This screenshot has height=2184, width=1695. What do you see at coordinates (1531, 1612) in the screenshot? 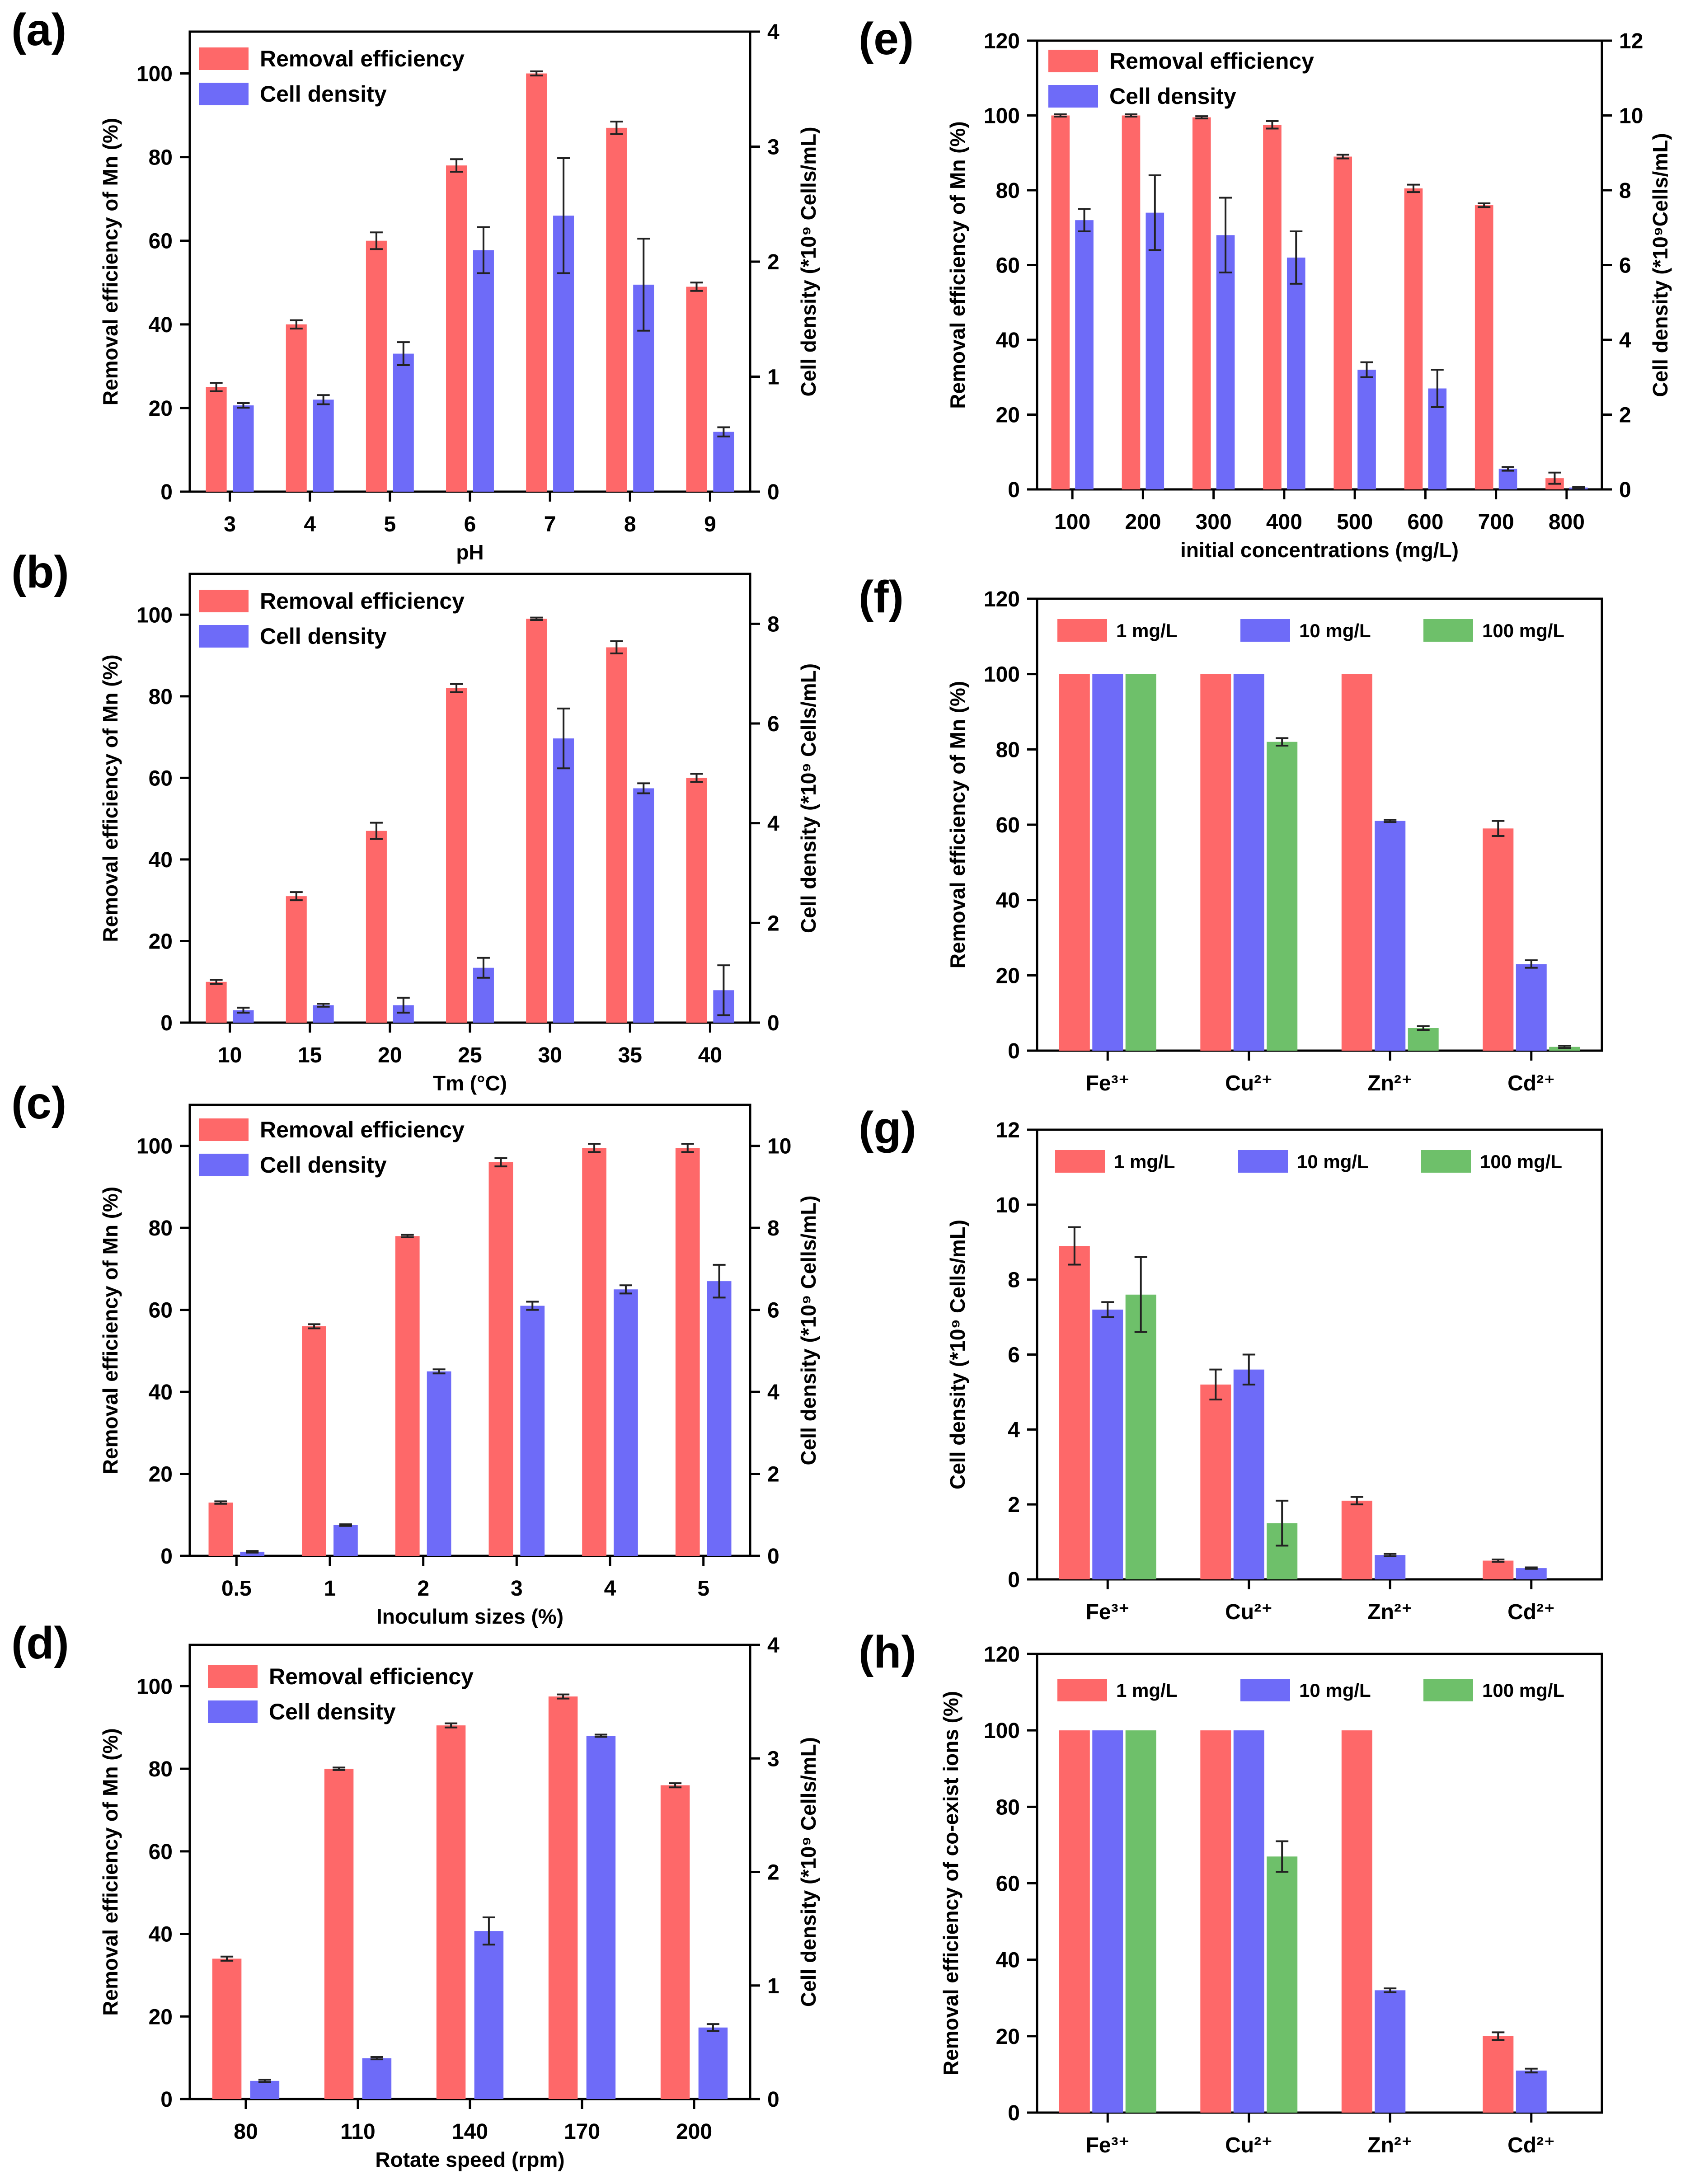
I see `x-tick-label: Cd²⁺` at bounding box center [1531, 1612].